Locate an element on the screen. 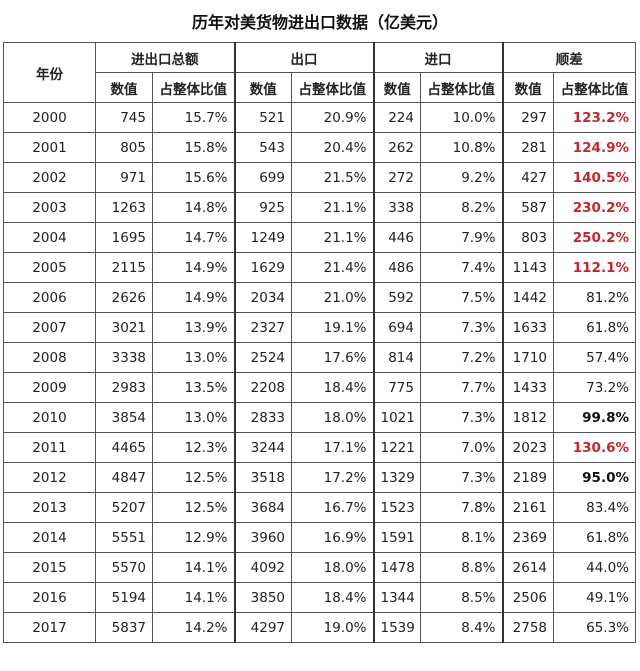 The width and height of the screenshot is (640, 671). cell-export-value: 1249 is located at coordinates (262, 237).